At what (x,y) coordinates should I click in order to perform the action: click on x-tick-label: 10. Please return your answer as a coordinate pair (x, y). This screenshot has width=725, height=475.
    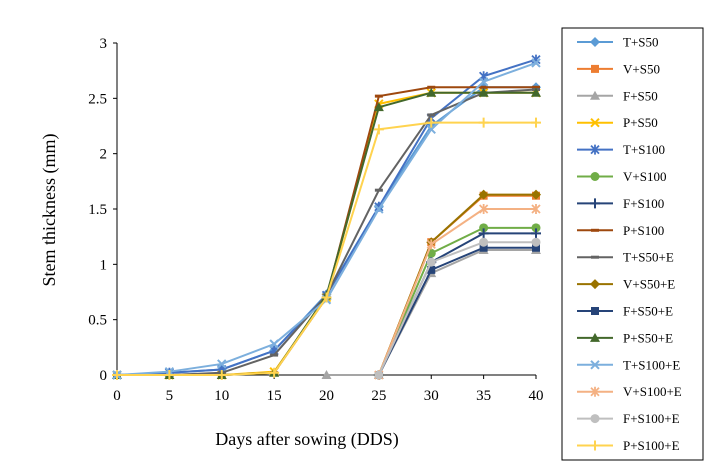
    Looking at the image, I should click on (221, 396).